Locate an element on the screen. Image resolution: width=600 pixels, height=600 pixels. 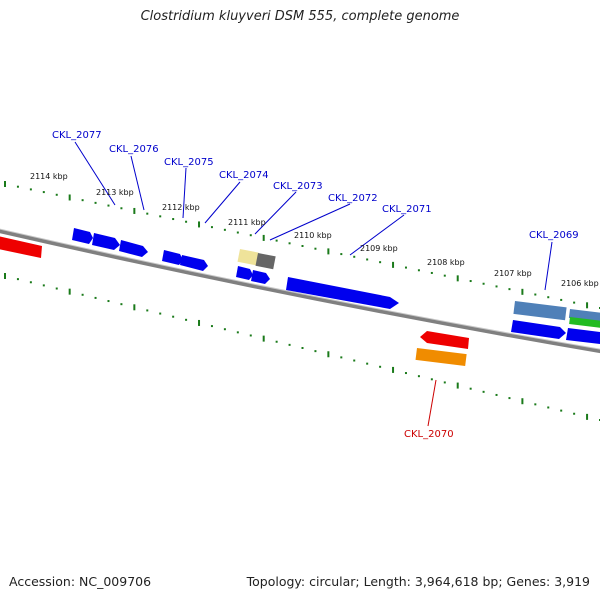
gene-label: CKL_2069 is located at coordinates (554, 235).